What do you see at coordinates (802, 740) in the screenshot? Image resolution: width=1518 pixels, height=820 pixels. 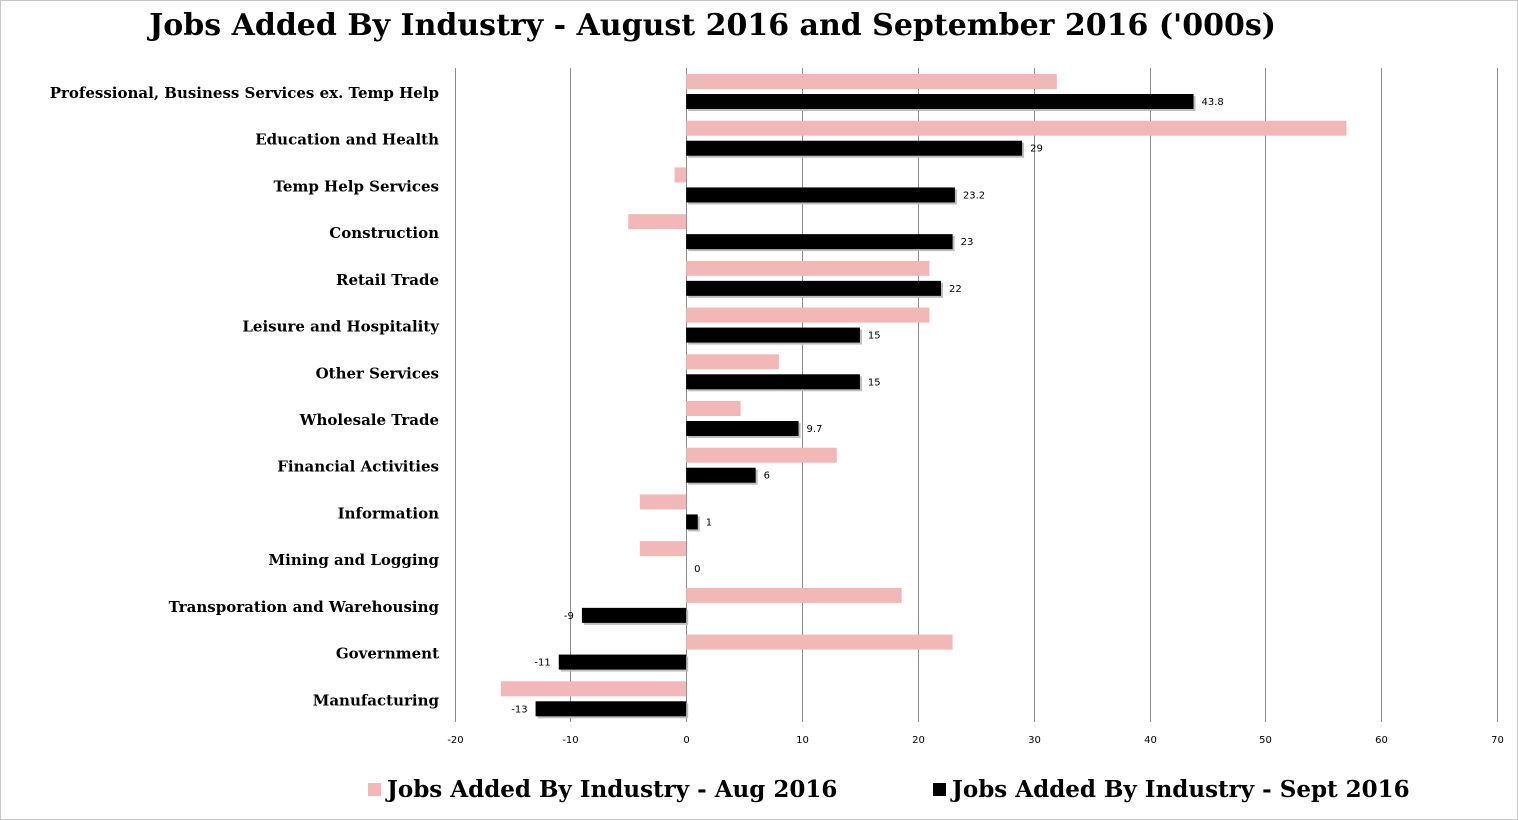 I see `x-tick-label: 10` at bounding box center [802, 740].